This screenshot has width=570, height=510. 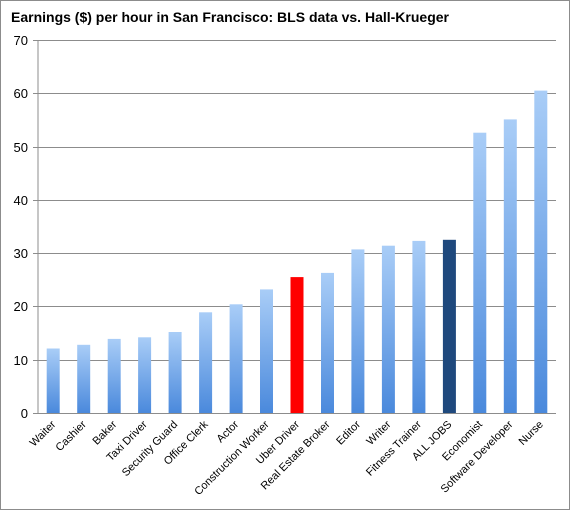 I want to click on bar-all-jobs, so click(x=449, y=326).